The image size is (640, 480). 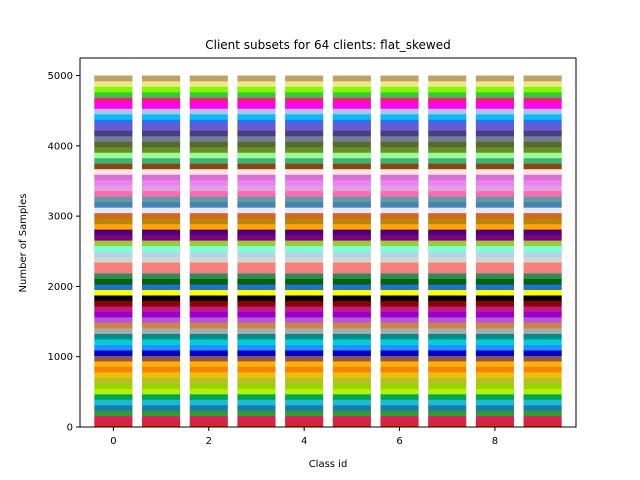 I want to click on y-axis-label: Number of Samples, so click(x=23, y=243).